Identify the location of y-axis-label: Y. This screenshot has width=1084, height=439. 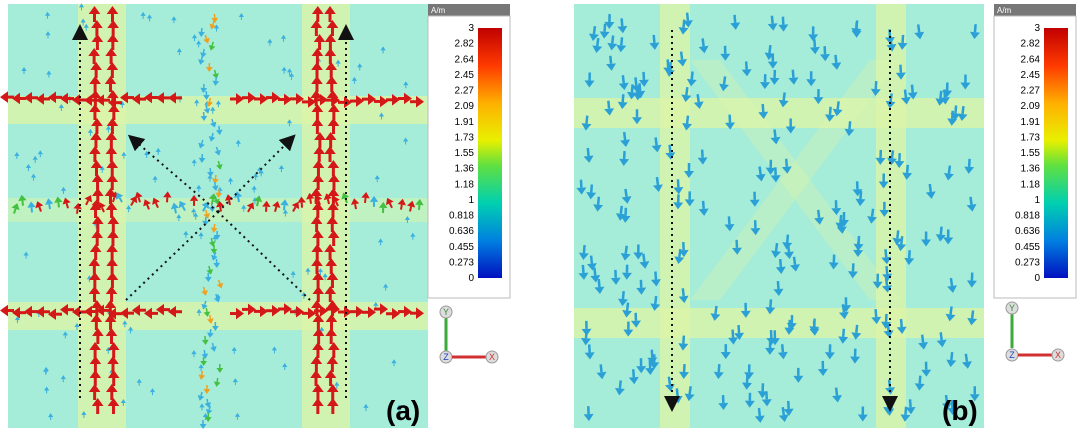
(1012, 308).